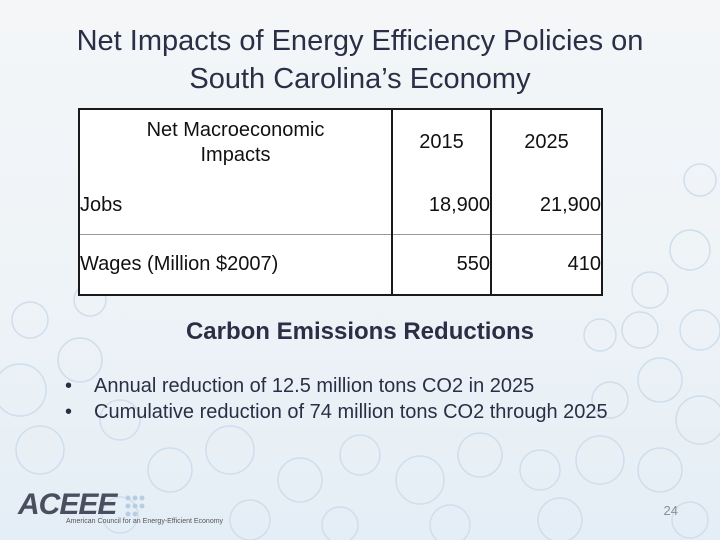  Describe the element at coordinates (546, 142) in the screenshot. I see `header-year-2025: 2025` at that location.